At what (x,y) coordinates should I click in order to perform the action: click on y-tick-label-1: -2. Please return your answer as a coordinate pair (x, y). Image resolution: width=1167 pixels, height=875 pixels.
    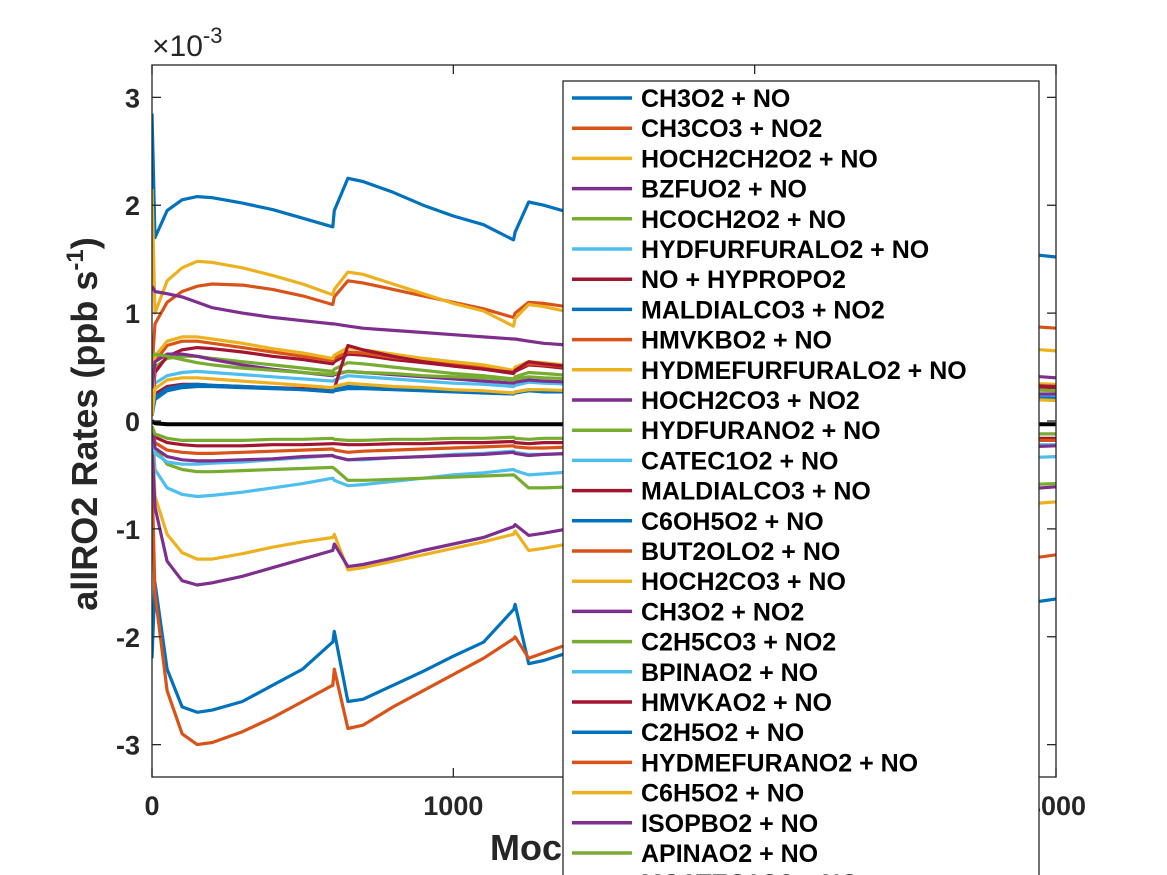
    Looking at the image, I should click on (128, 638).